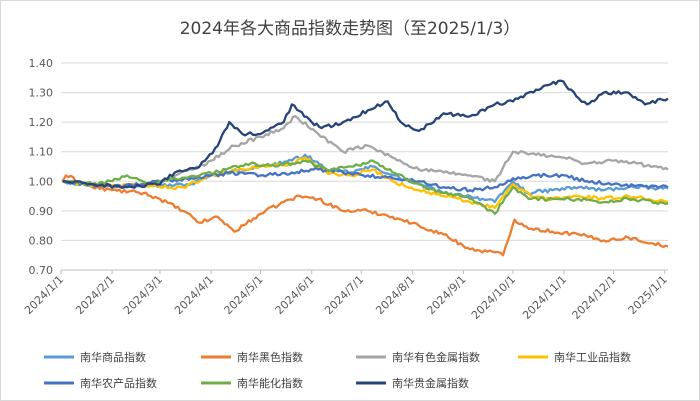 Image resolution: width=700 pixels, height=401 pixels. What do you see at coordinates (41, 122) in the screenshot?
I see `y-tick-label: 1.20` at bounding box center [41, 122].